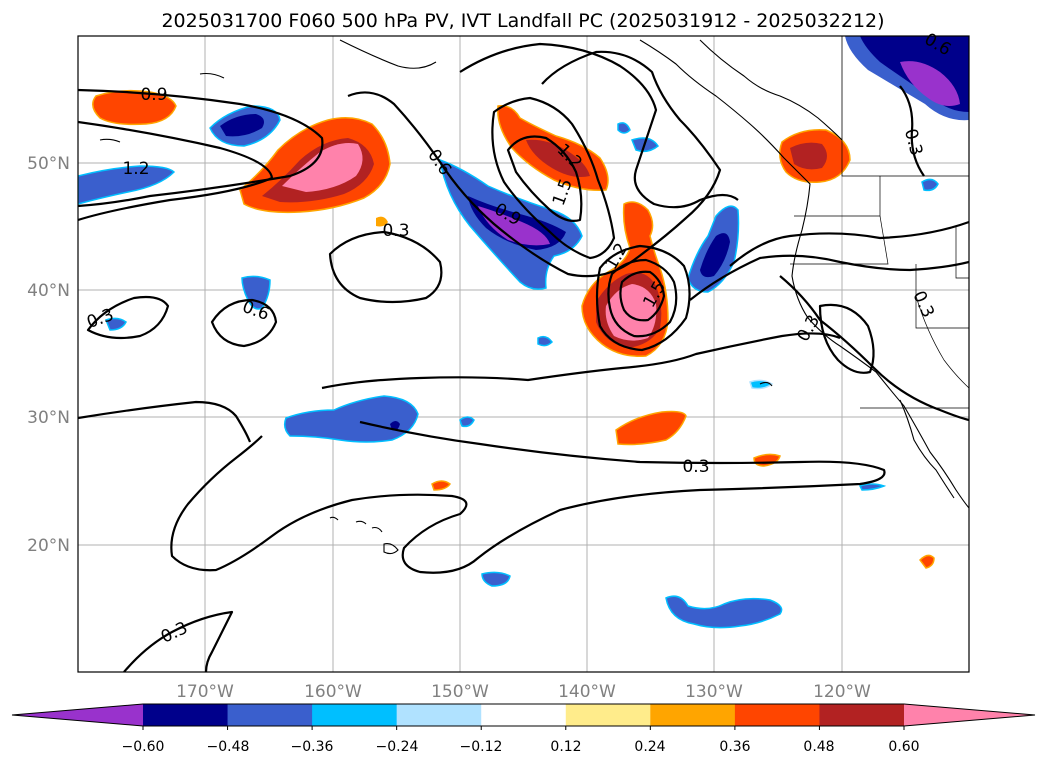 This screenshot has width=1047, height=765. I want to click on colorbar-tick-label: 0.36, so click(734, 747).